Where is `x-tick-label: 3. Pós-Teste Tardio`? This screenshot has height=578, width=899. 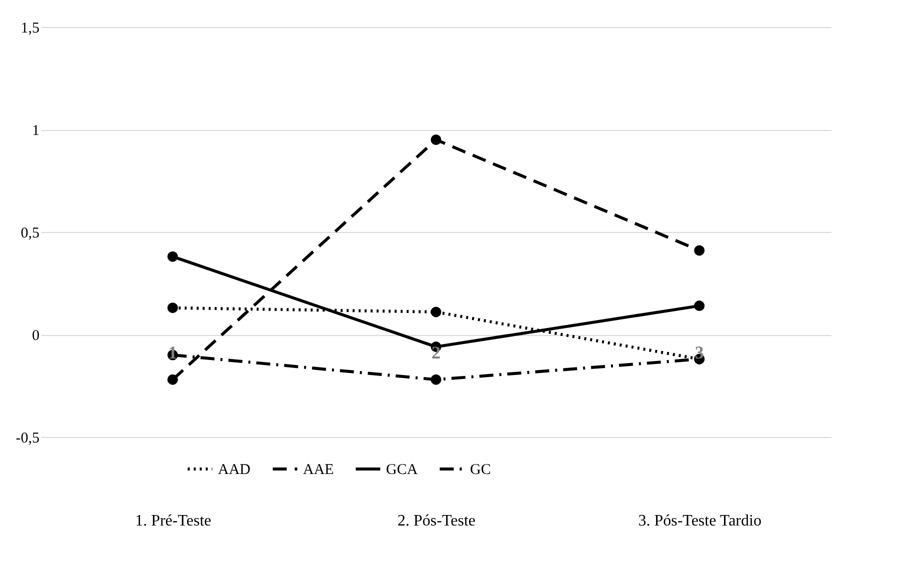 x-tick-label: 3. Pós-Teste Tardio is located at coordinates (700, 521).